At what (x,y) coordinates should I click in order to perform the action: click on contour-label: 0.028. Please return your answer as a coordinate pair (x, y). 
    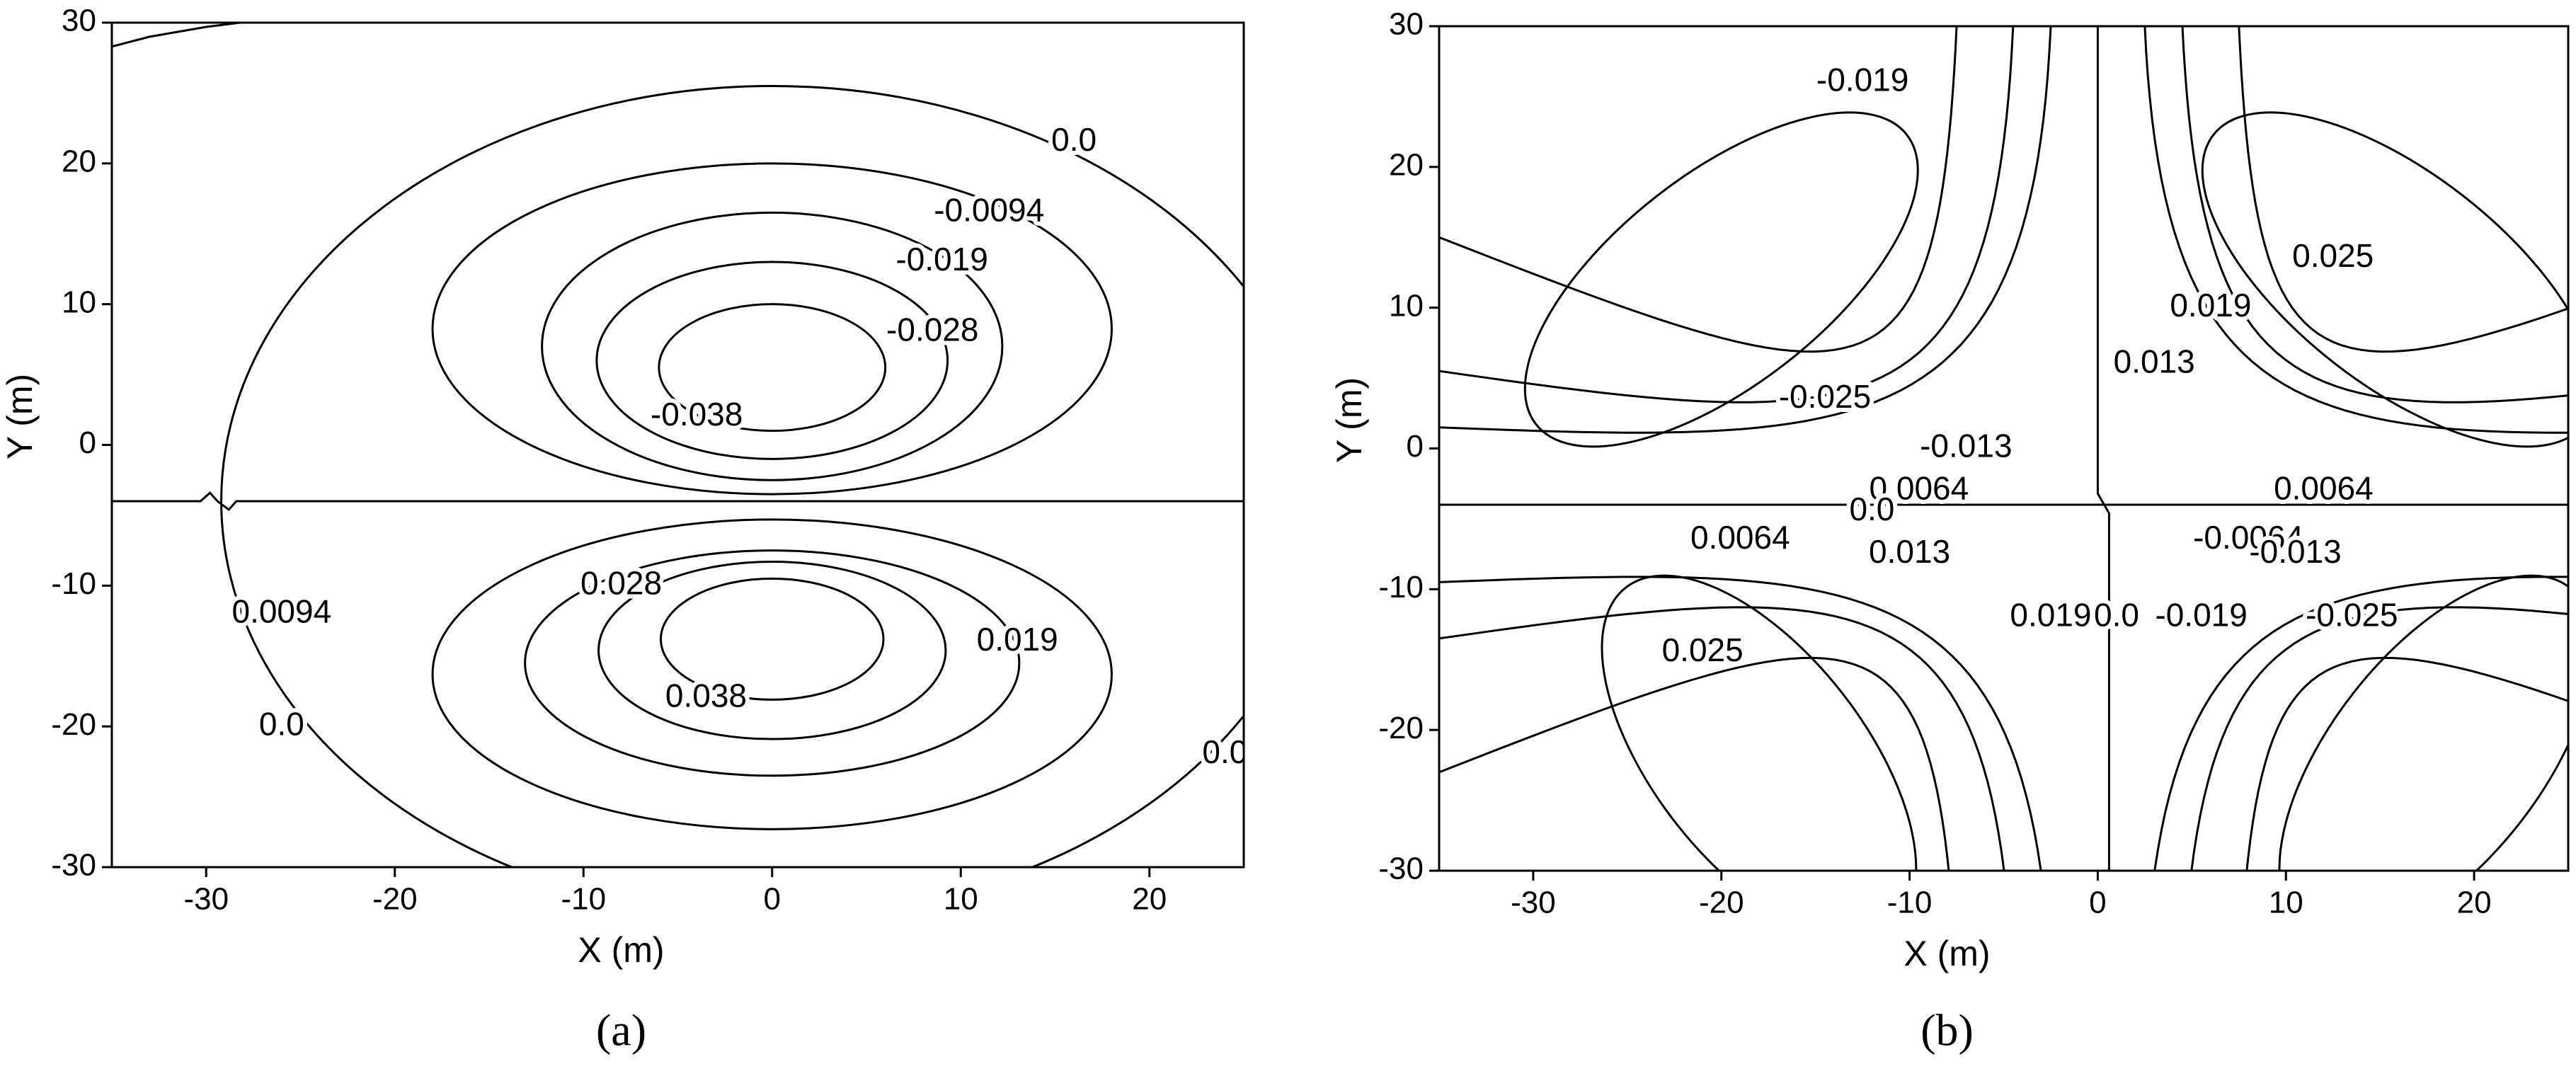
    Looking at the image, I should click on (621, 582).